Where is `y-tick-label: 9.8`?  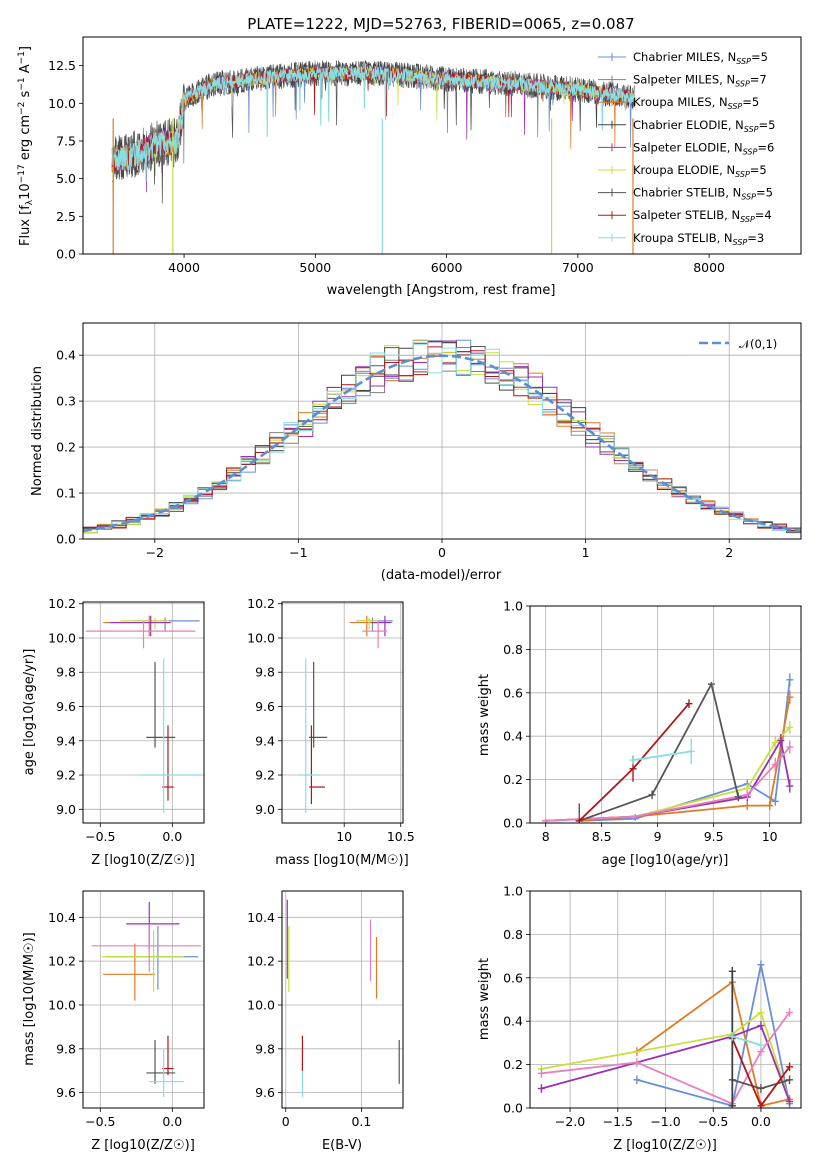 y-tick-label: 9.8 is located at coordinates (66, 1048).